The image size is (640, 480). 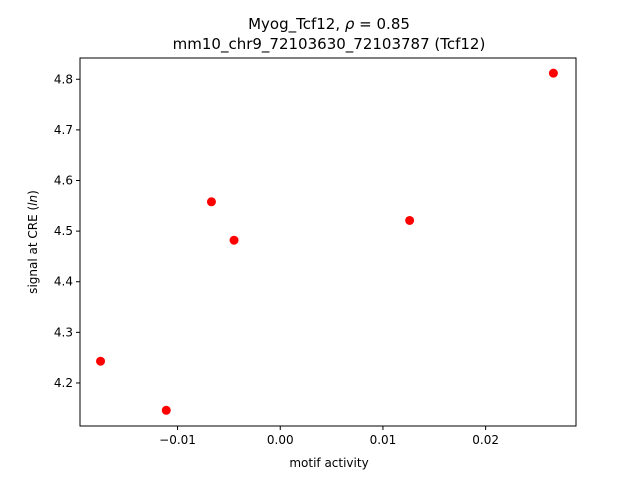 What do you see at coordinates (296, 24) in the screenshot?
I see `title-gene: Myog_Tcf12,` at bounding box center [296, 24].